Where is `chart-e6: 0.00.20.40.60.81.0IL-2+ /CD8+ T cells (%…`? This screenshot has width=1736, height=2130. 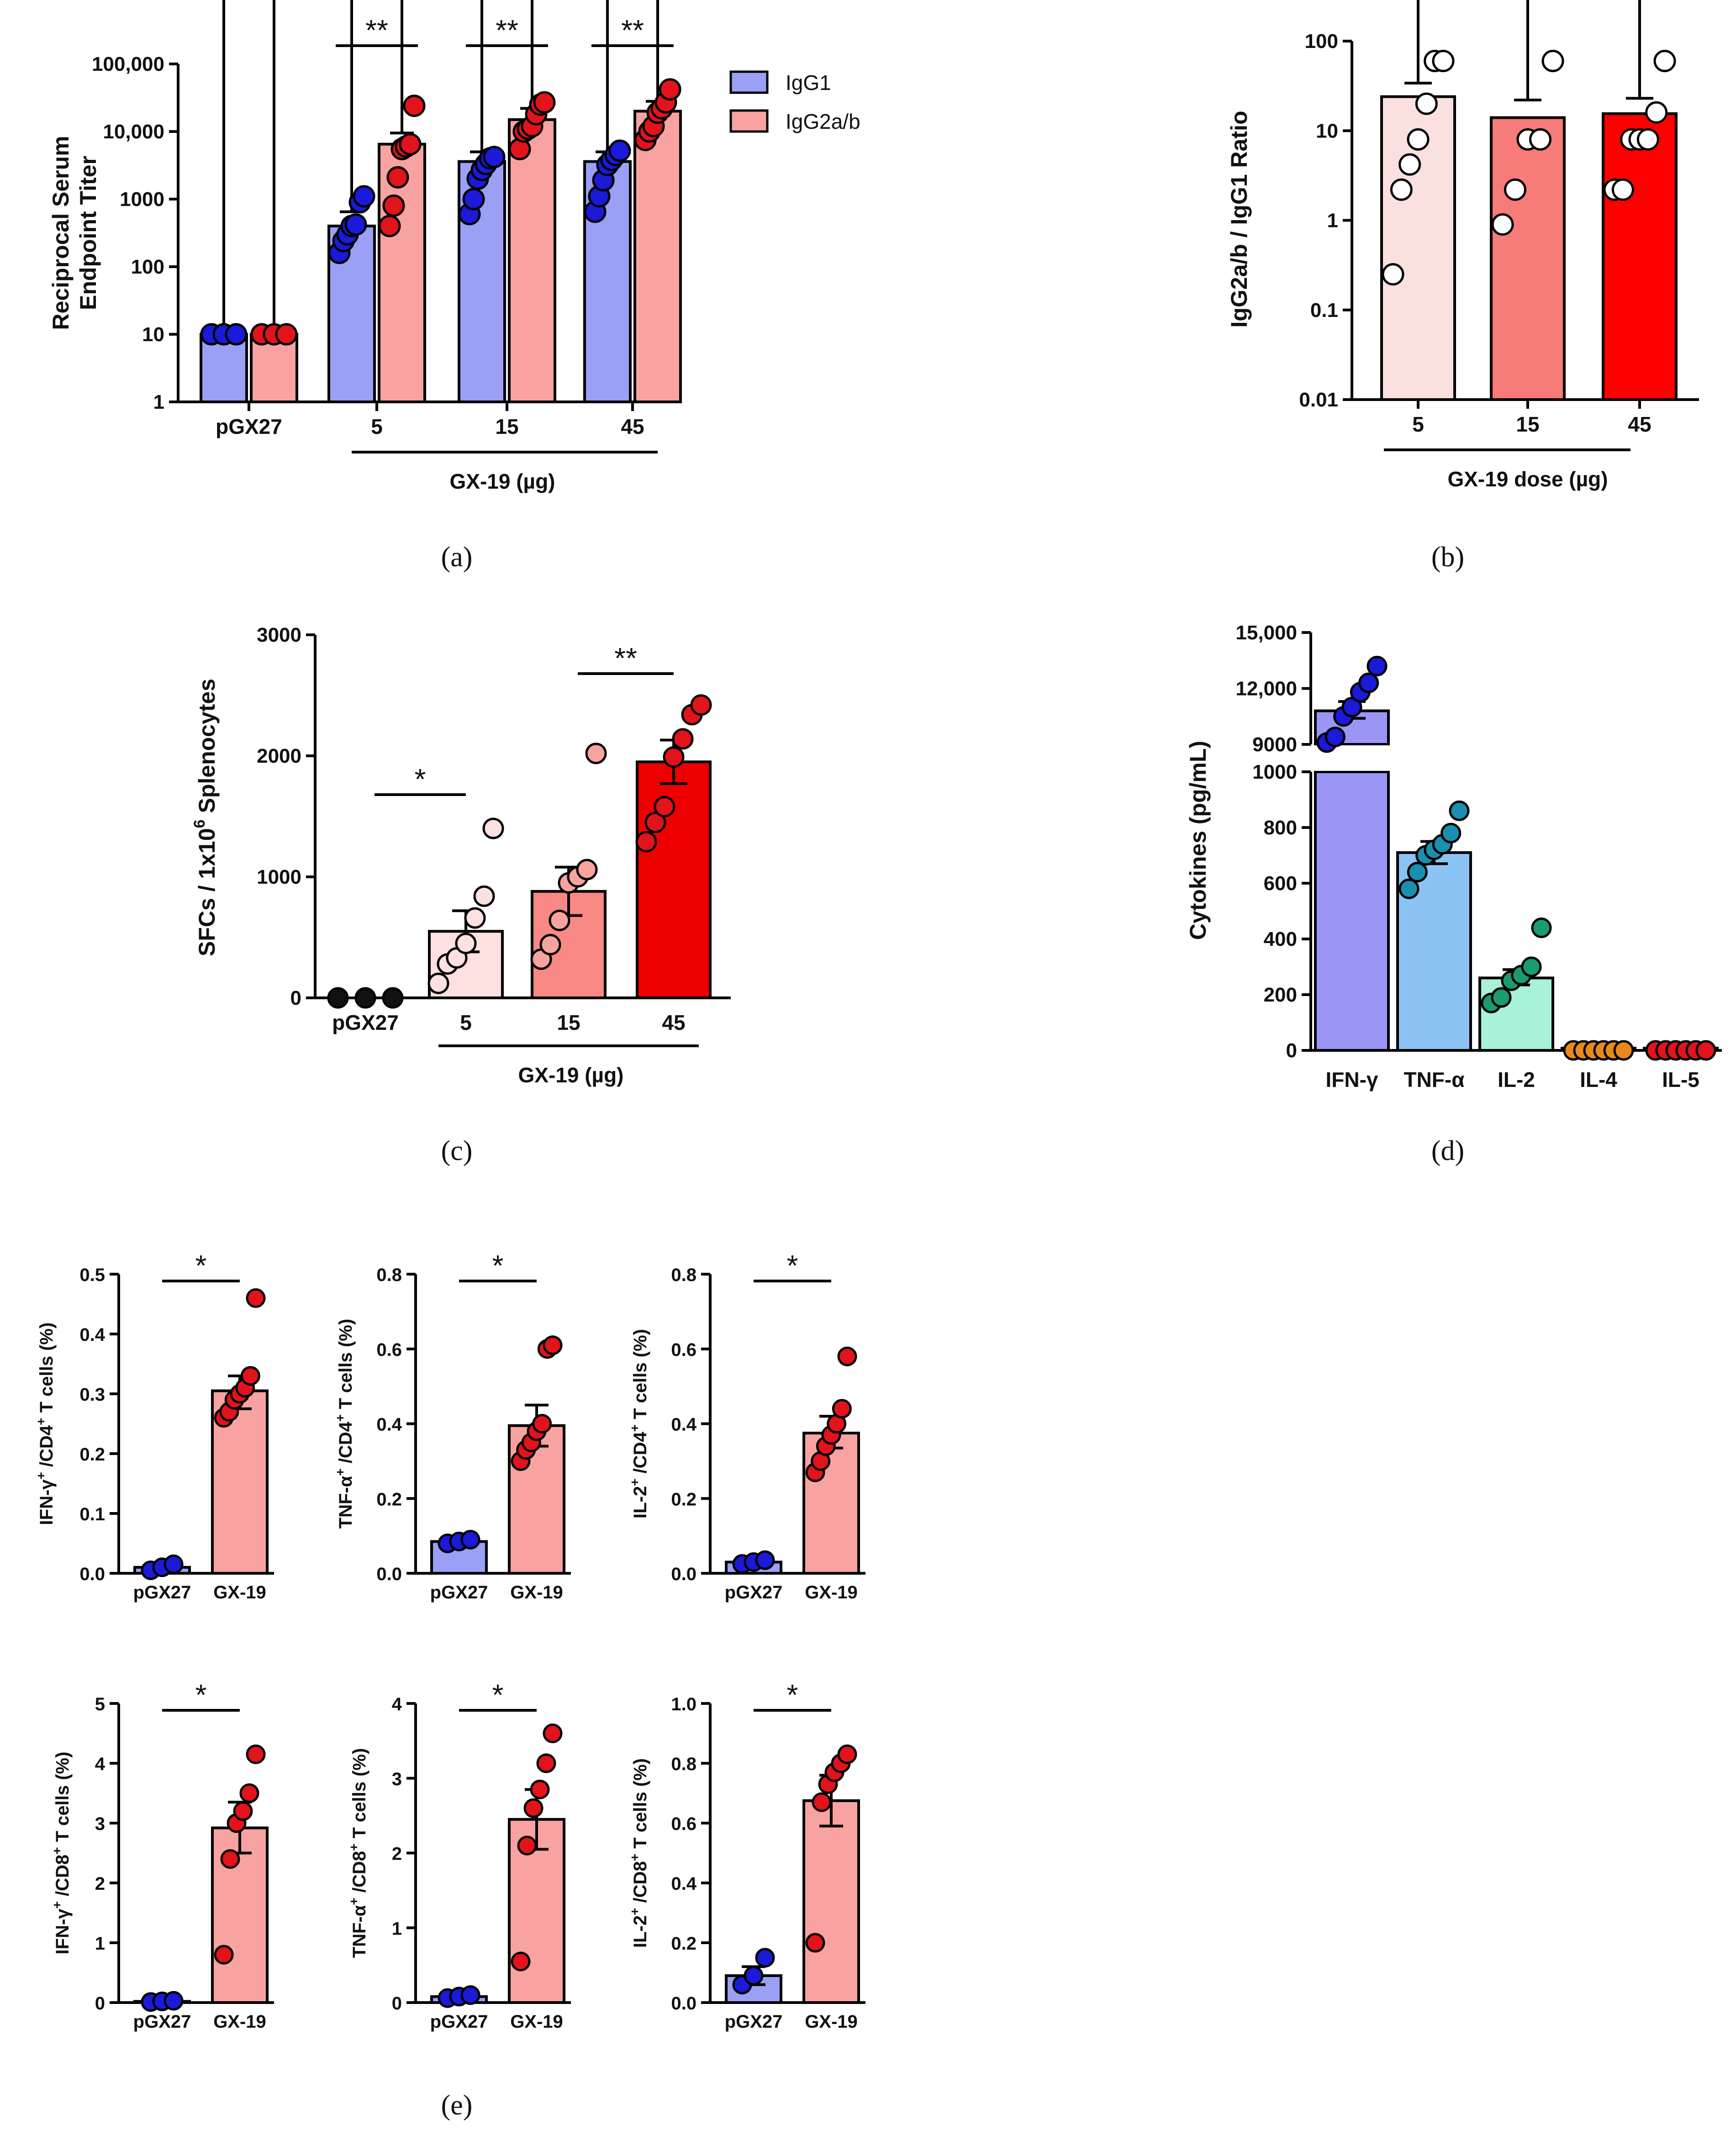 chart-e6: 0.00.20.40.60.81.0IL-2+ /CD8+ T cells (%… is located at coordinates (746, 1855).